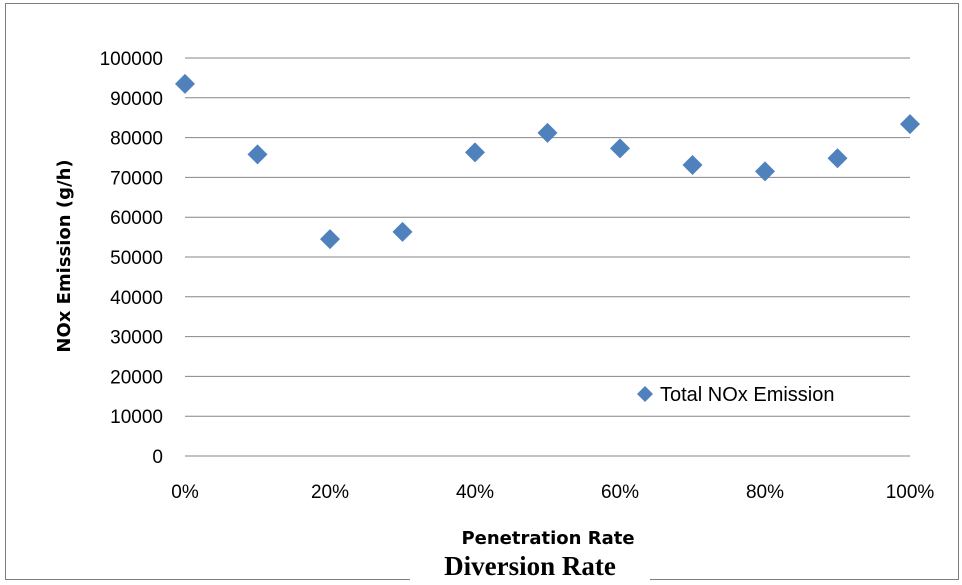 Image resolution: width=962 pixels, height=585 pixels. What do you see at coordinates (64, 255) in the screenshot?
I see `y-axis-title: NOx Emission (g/h)` at bounding box center [64, 255].